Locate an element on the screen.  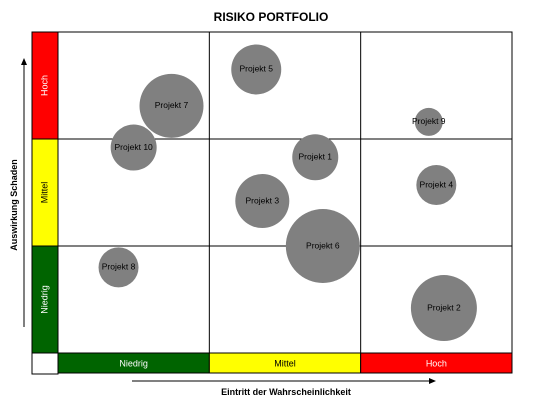
bubble-label: Projekt 10 is located at coordinates (134, 147).